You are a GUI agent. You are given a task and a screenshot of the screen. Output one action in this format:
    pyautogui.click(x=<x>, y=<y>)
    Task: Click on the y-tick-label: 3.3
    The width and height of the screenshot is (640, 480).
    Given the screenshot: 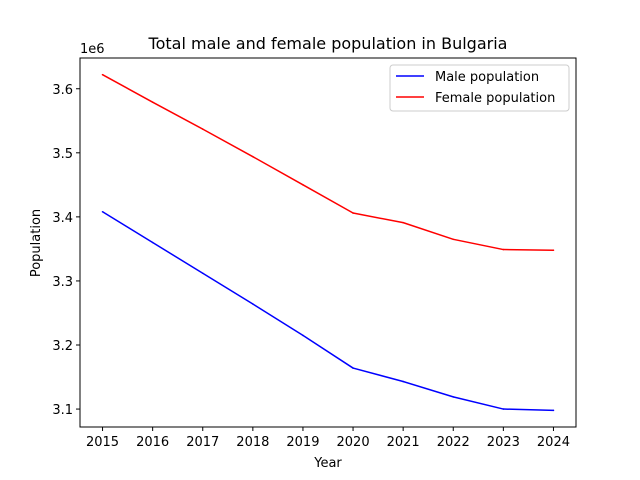 What is the action you would take?
    pyautogui.click(x=62, y=282)
    